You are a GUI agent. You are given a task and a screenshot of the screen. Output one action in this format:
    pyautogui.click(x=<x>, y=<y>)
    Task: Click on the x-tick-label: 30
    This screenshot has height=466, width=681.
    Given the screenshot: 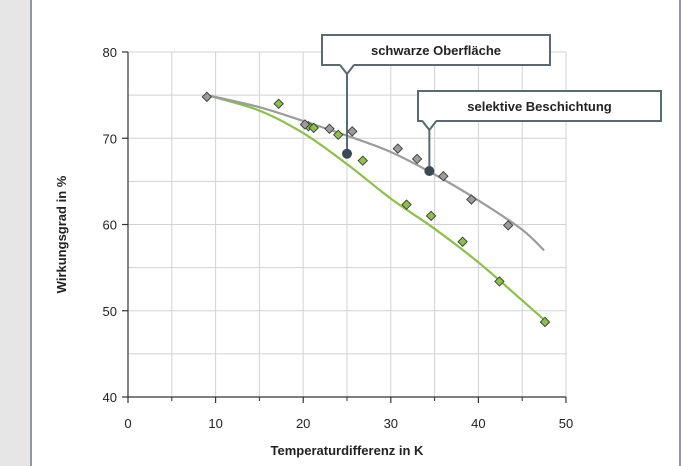 What is the action you would take?
    pyautogui.click(x=391, y=423)
    